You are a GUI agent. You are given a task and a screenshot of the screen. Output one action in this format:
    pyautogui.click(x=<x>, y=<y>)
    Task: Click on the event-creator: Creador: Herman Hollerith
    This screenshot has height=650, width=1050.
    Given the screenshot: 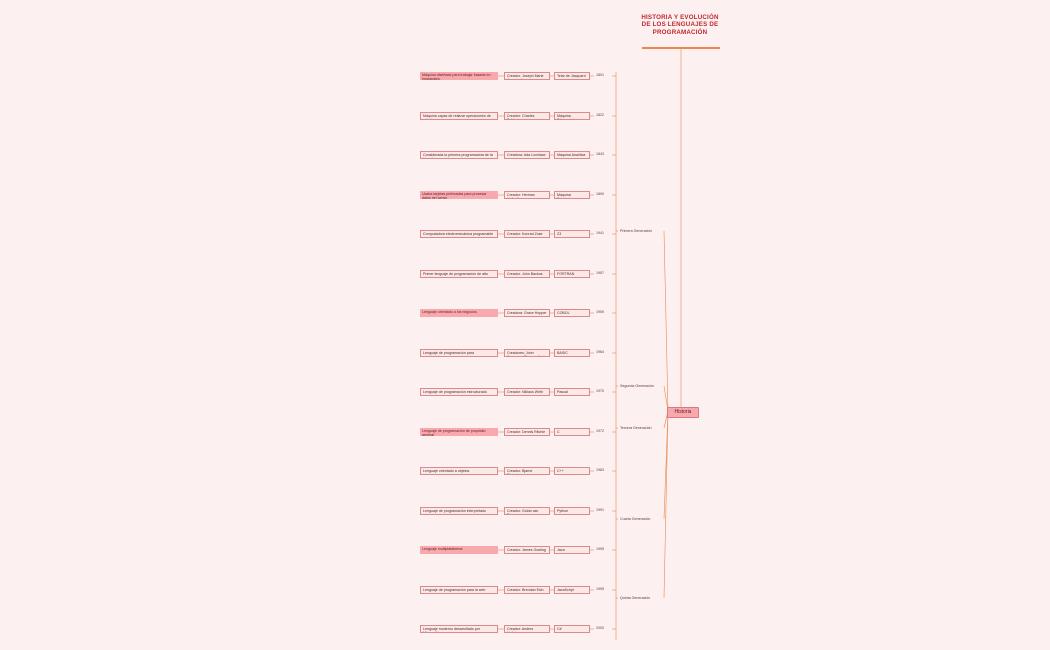 What is the action you would take?
    pyautogui.click(x=527, y=195)
    